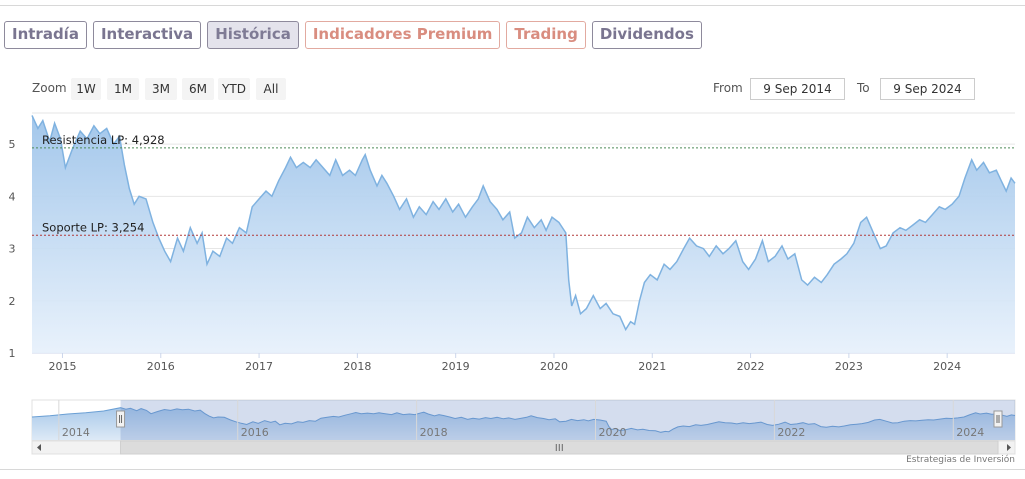 The image size is (1025, 479). Describe the element at coordinates (554, 366) in the screenshot. I see `x-tick-label: 2020` at that location.